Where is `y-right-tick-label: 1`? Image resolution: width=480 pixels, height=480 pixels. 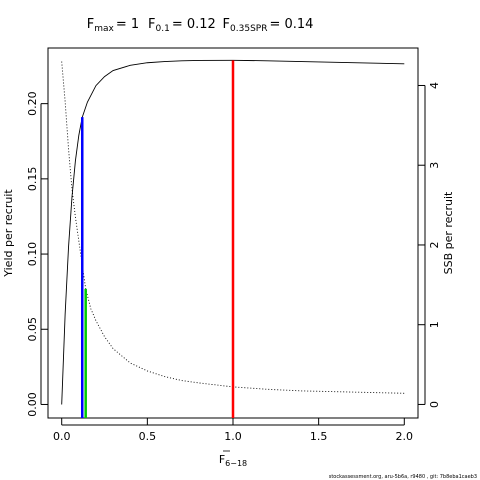
y-right-tick-label: 1 is located at coordinates (434, 324).